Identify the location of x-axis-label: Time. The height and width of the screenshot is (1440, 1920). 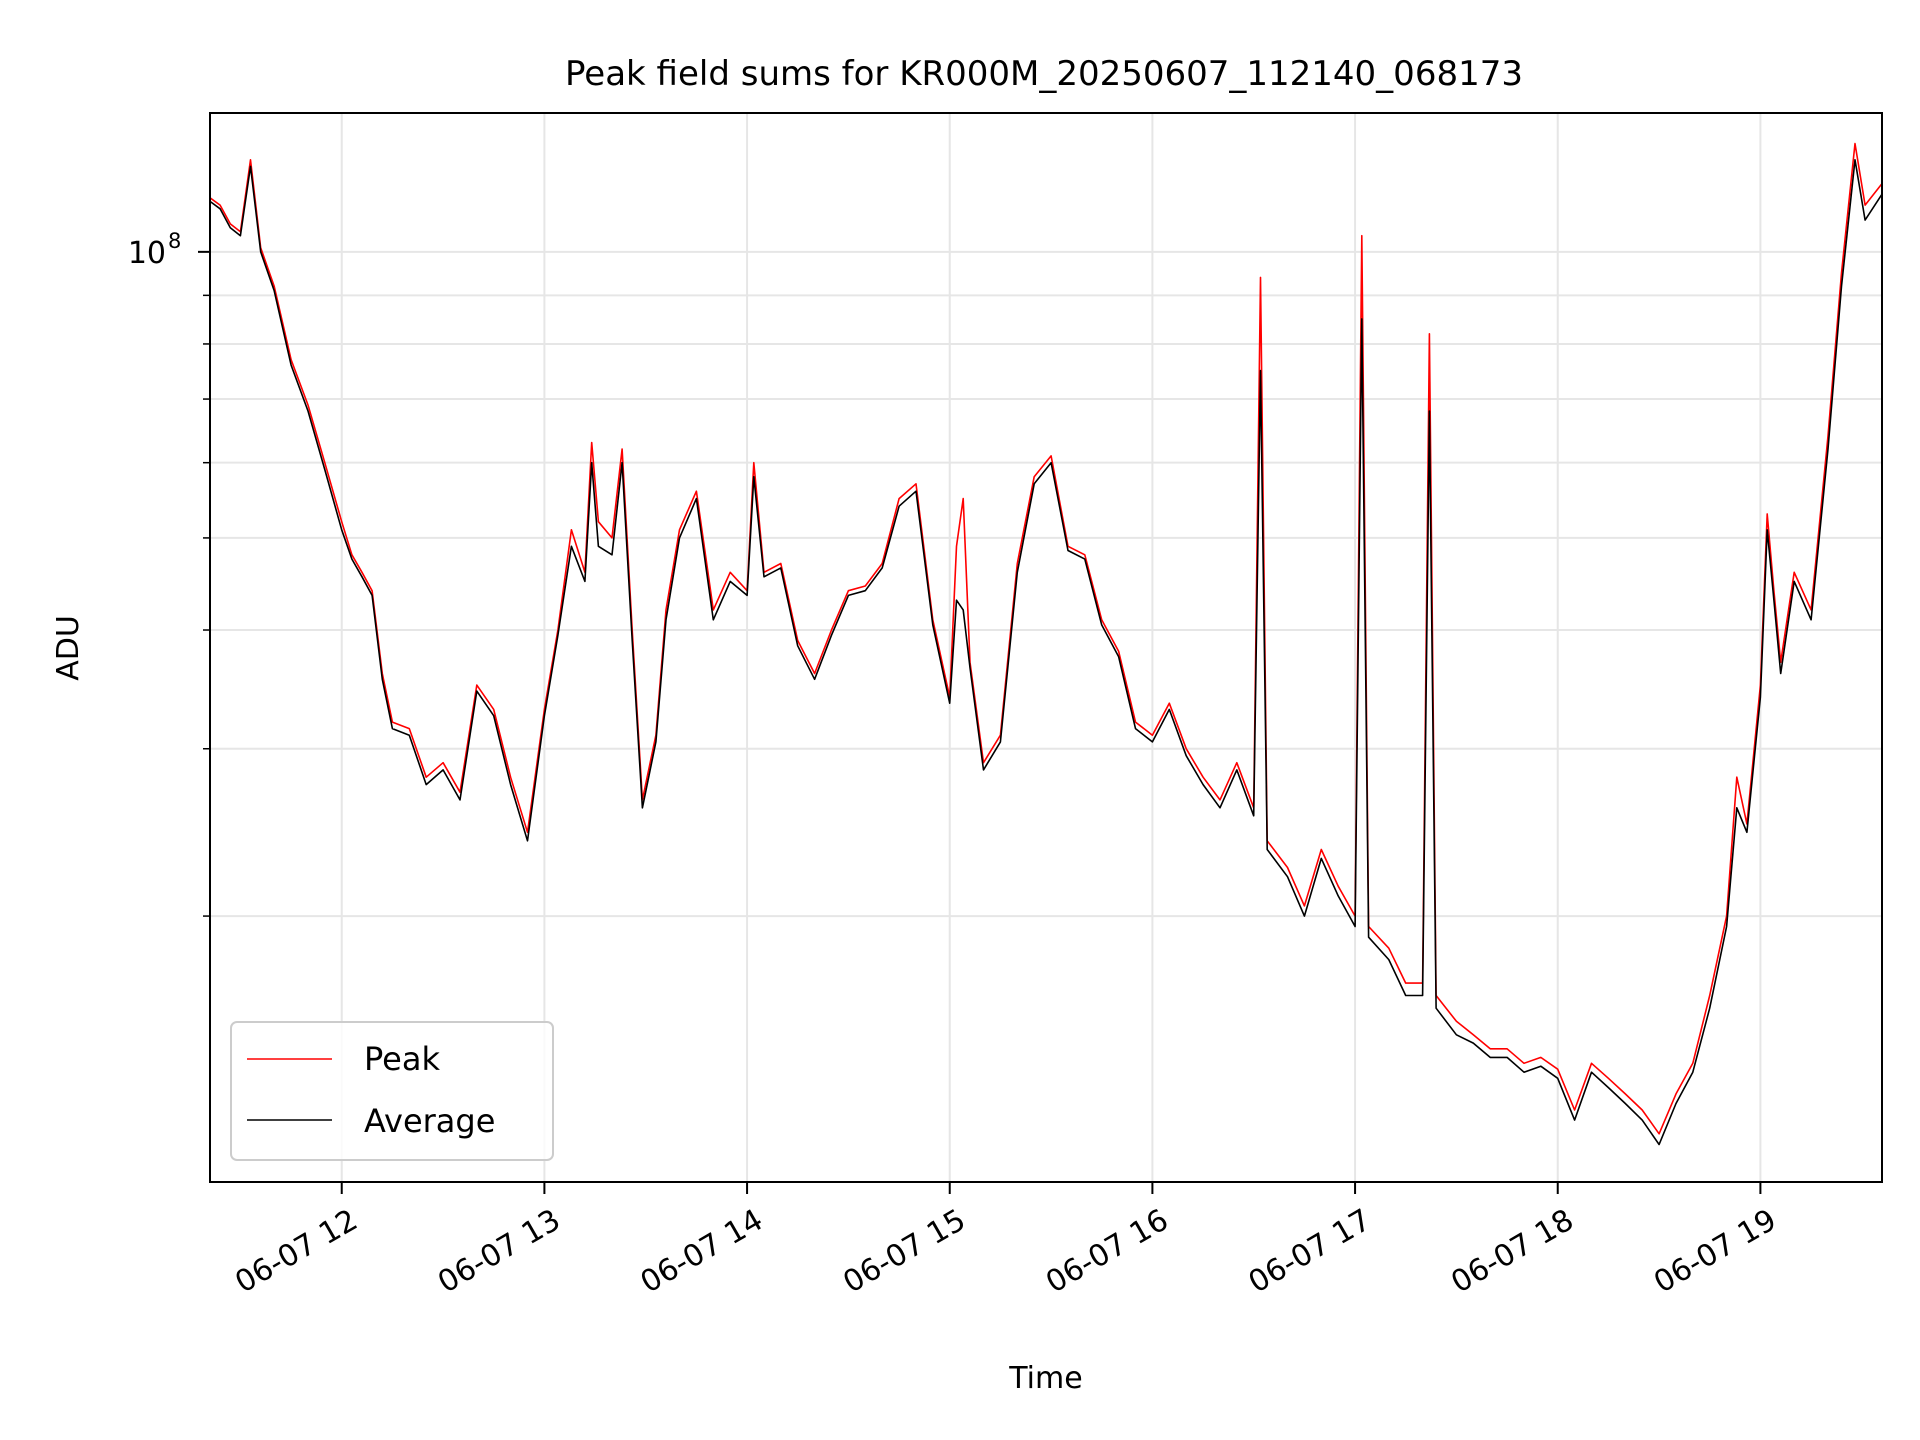
(1045, 1378).